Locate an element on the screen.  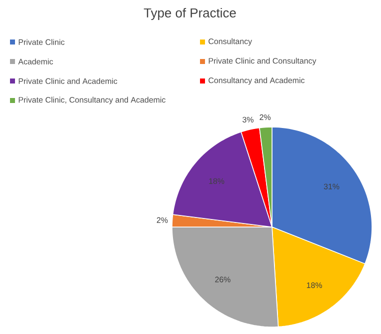
chart-title: Type of Practice is located at coordinates (190, 14).